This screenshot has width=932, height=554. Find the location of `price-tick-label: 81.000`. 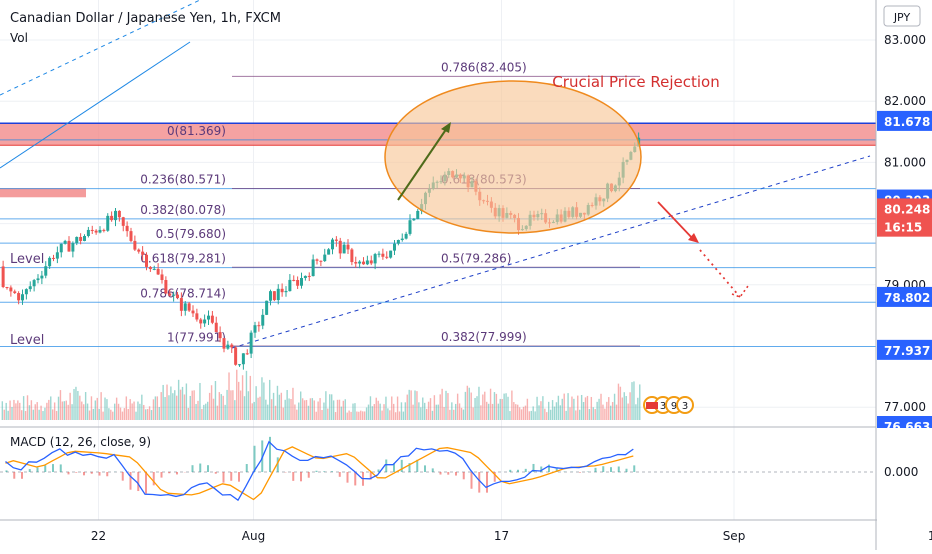

price-tick-label: 81.000 is located at coordinates (905, 162).